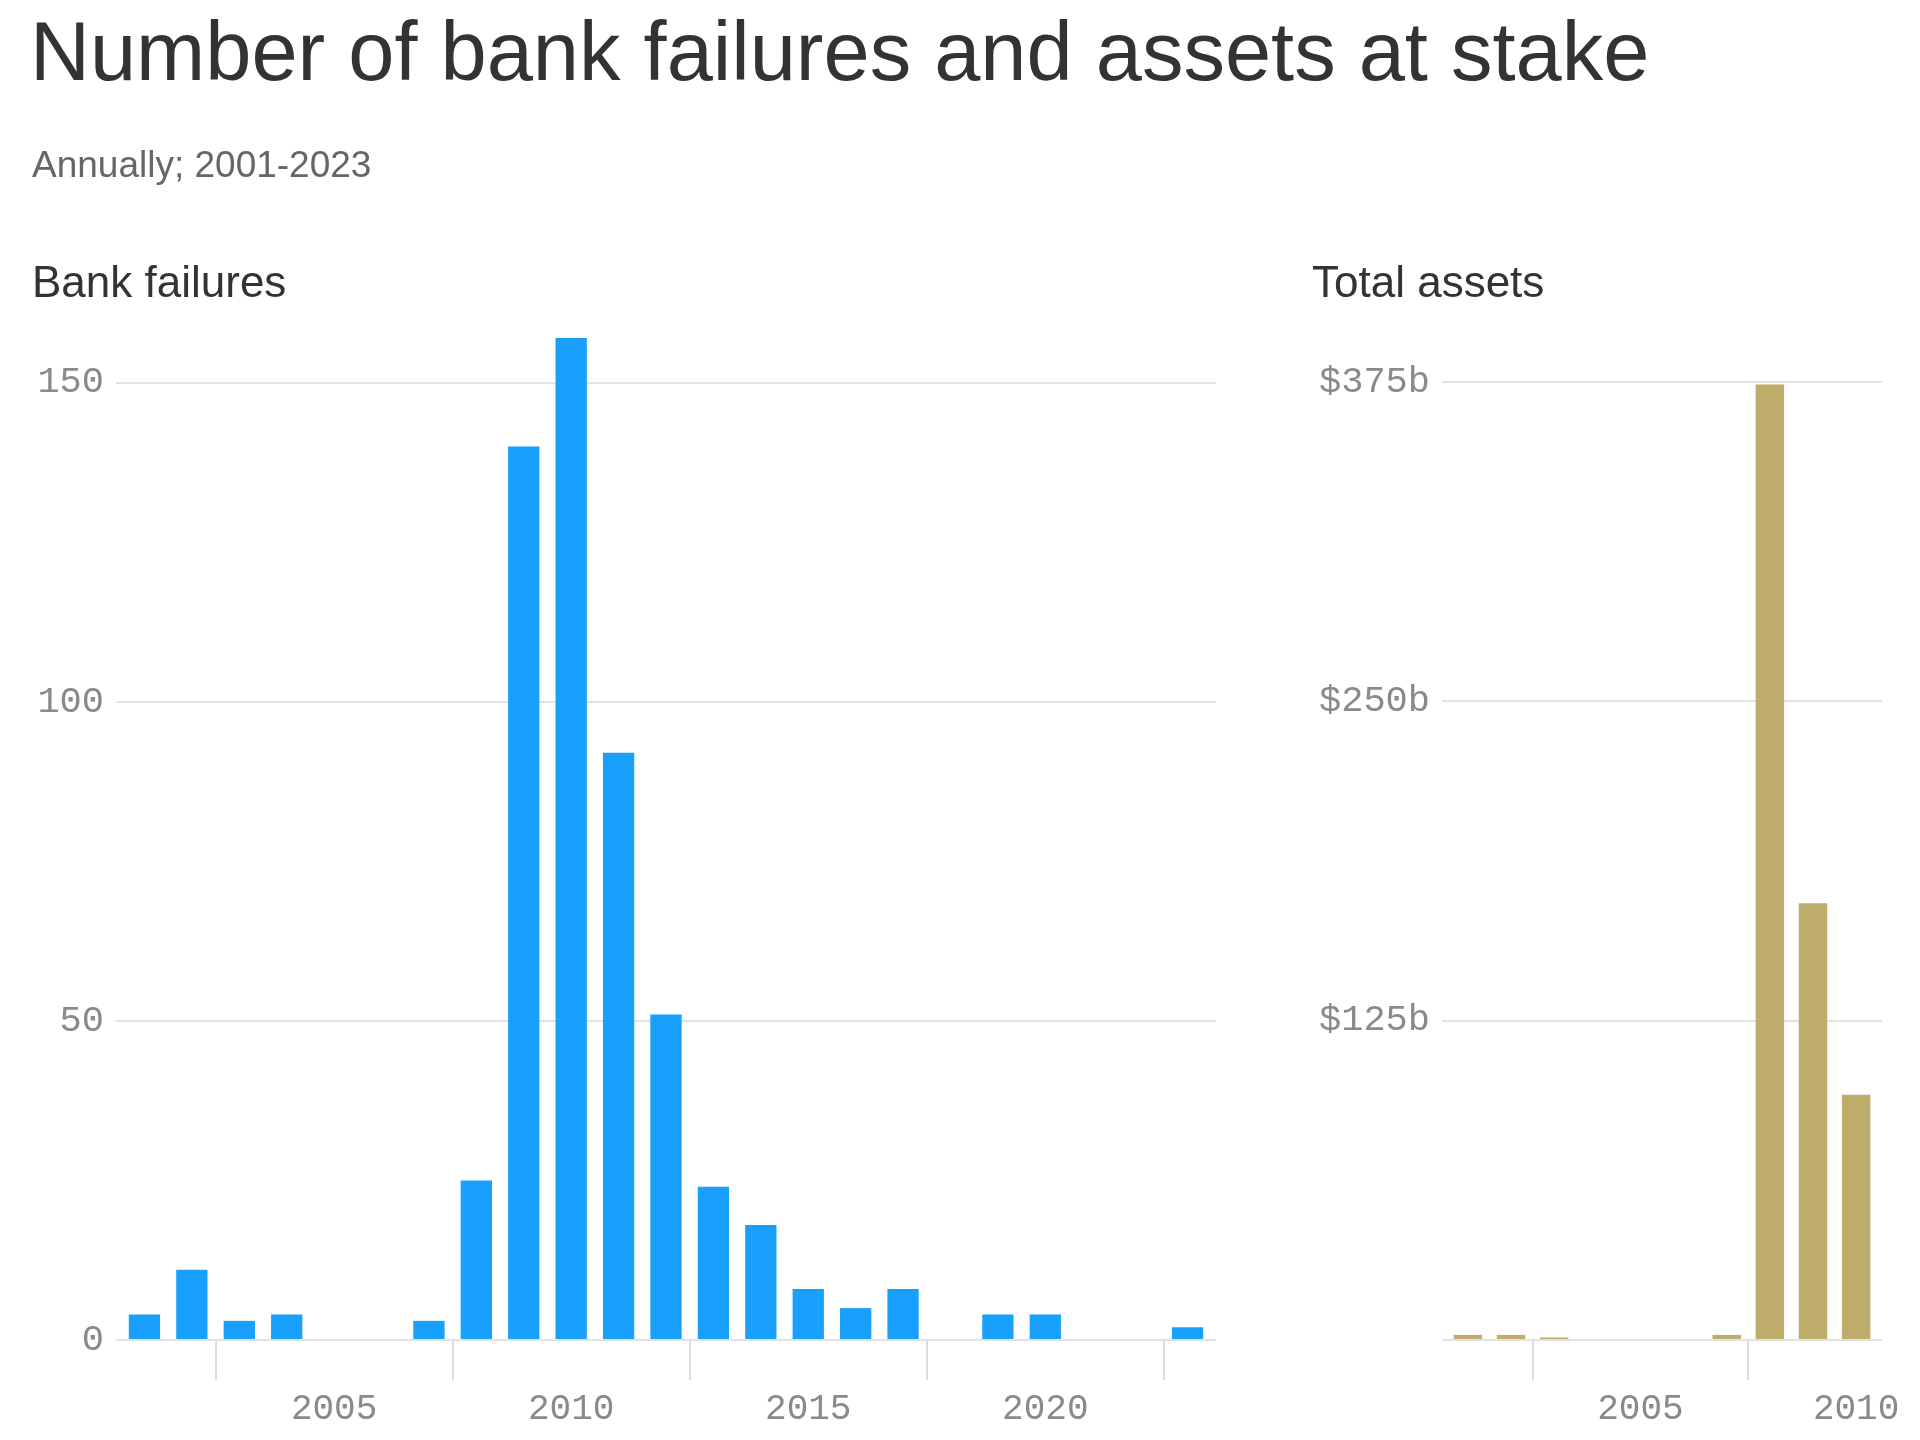  I want to click on y-tick-label: 50, so click(81, 1020).